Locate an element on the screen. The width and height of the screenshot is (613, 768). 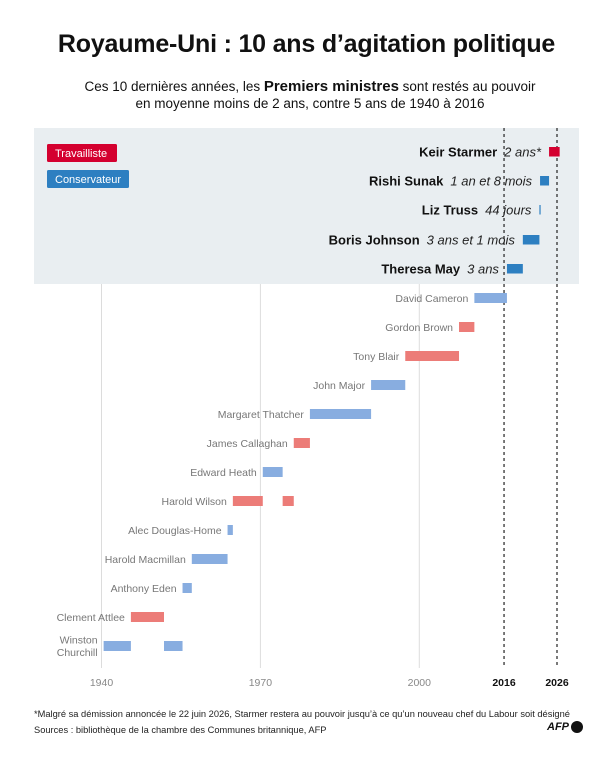
label-keir-starmer: Keir Starmer 2 ans* is located at coordinates (480, 152).